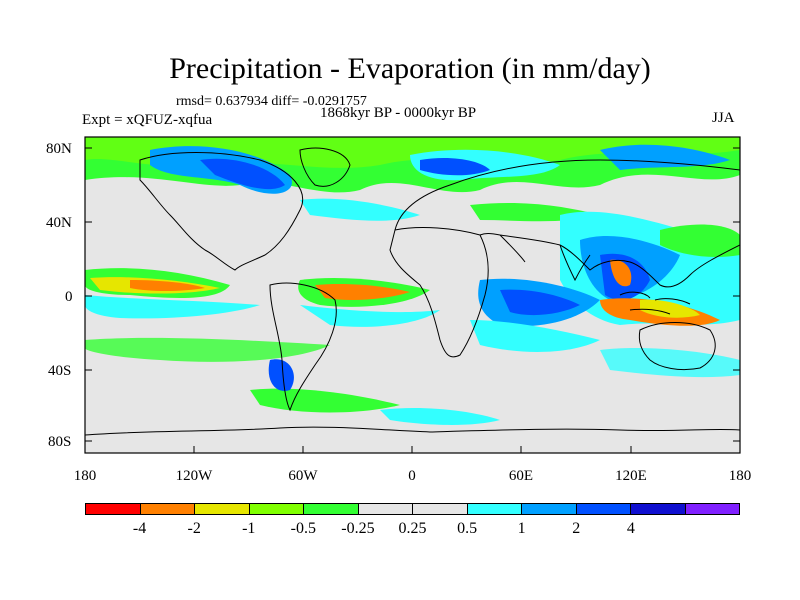 This screenshot has width=800, height=600. What do you see at coordinates (303, 528) in the screenshot?
I see `colorbar-label: -0.5` at bounding box center [303, 528].